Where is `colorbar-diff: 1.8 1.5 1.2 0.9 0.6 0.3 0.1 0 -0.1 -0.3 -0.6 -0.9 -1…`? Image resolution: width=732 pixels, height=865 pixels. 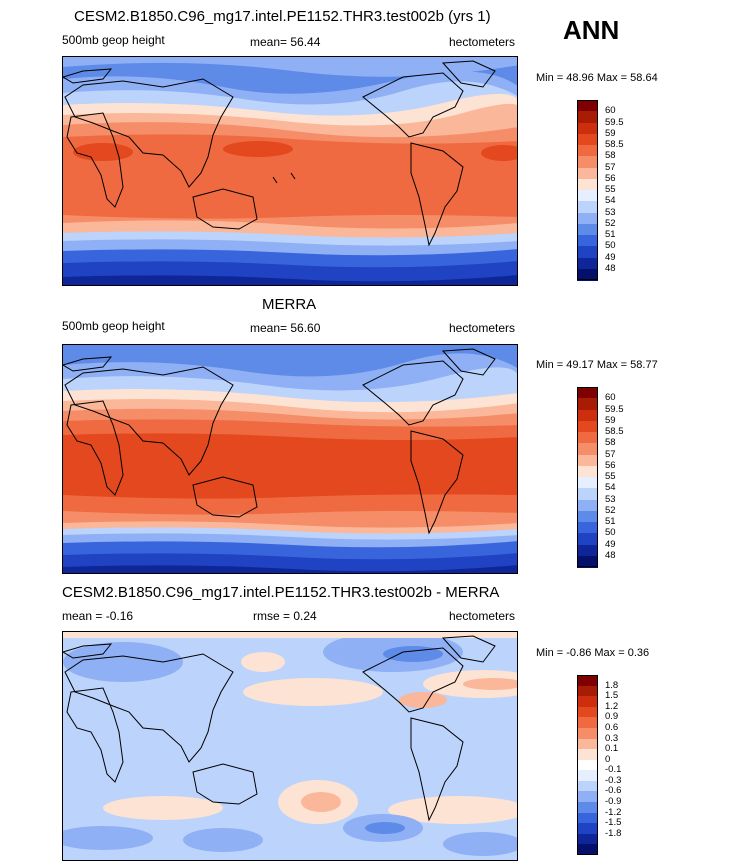
colorbar-diff: 1.8 1.5 1.2 0.9 0.6 0.3 0.1 0 -0.1 -0.3 -0.6 -0.9 -1… is located at coordinates (617, 765).